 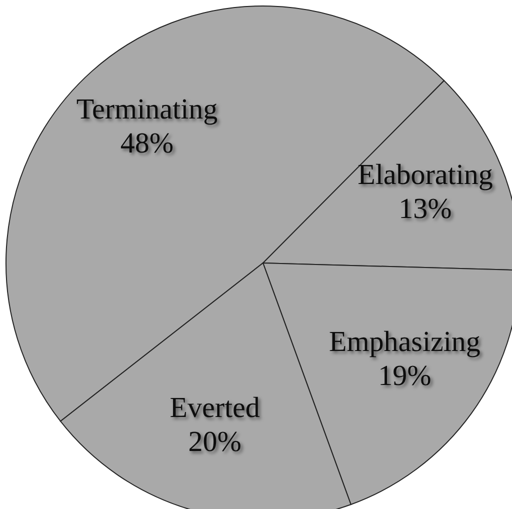 What do you see at coordinates (215, 408) in the screenshot?
I see `slice-label: Everted` at bounding box center [215, 408].